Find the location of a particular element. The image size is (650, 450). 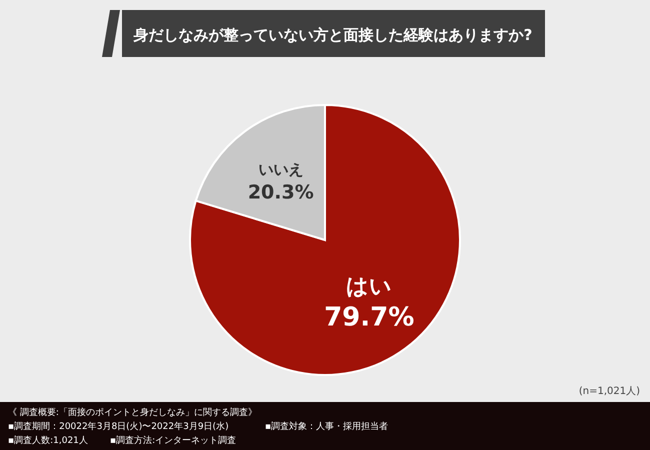

slice-label: はい is located at coordinates (369, 287).